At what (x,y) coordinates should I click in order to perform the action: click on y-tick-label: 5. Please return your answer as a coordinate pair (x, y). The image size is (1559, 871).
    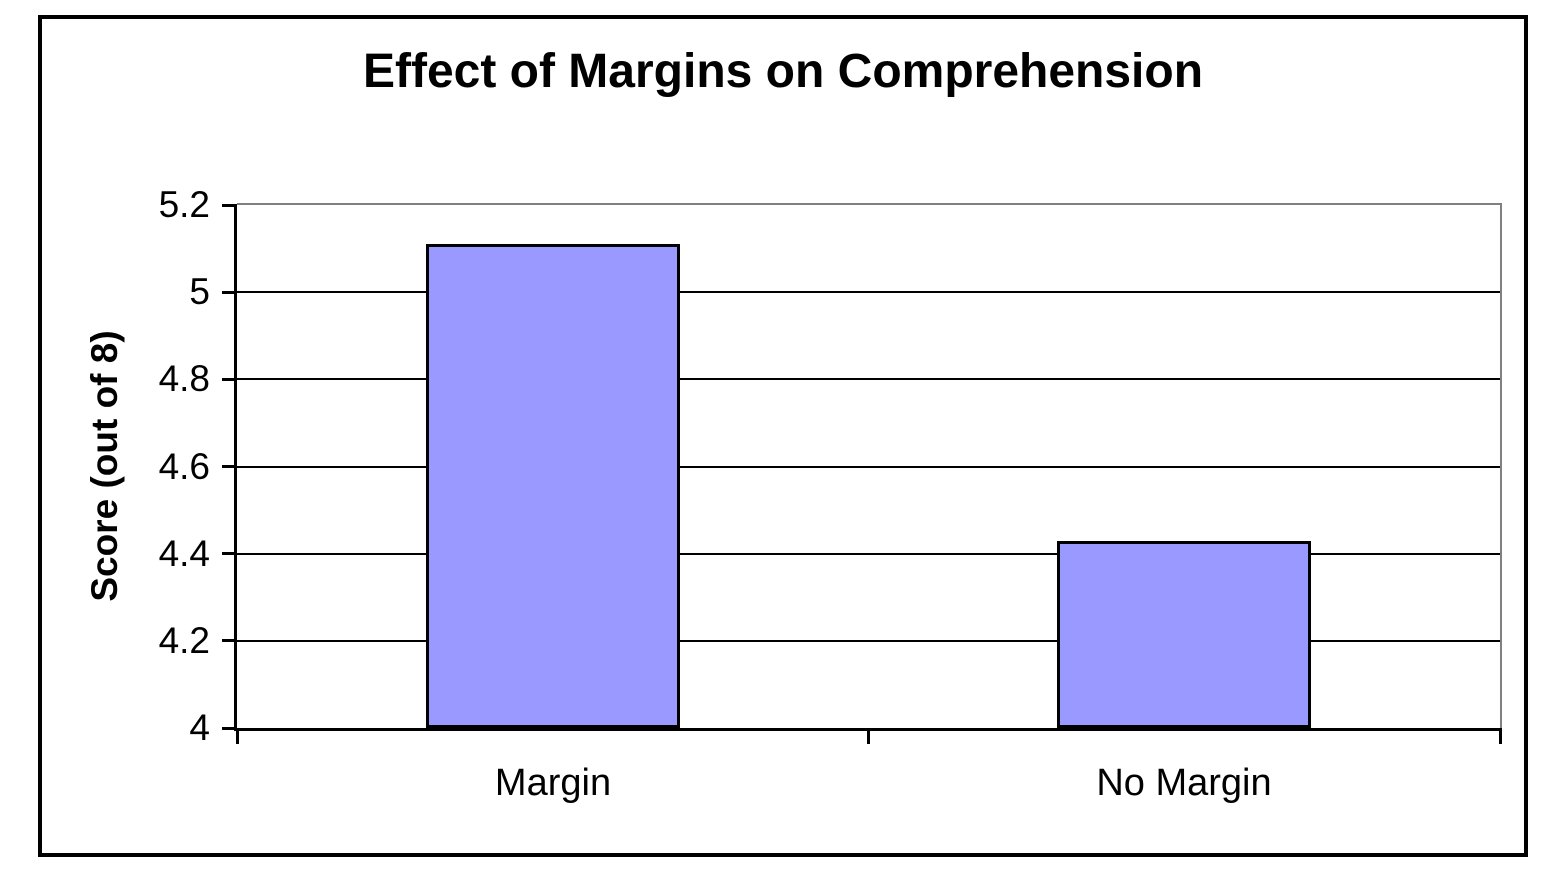
    Looking at the image, I should click on (199, 291).